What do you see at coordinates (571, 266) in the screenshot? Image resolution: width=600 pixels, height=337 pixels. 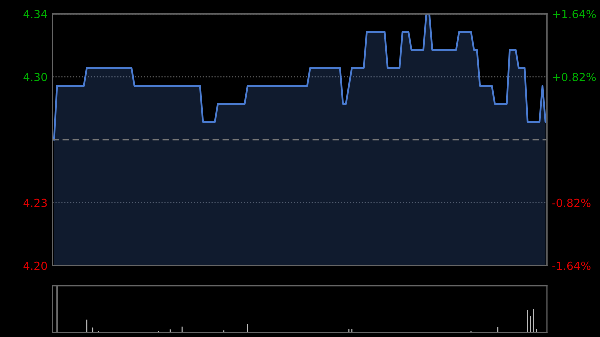 I see `y2-tick-label: -1.64%` at bounding box center [571, 266].